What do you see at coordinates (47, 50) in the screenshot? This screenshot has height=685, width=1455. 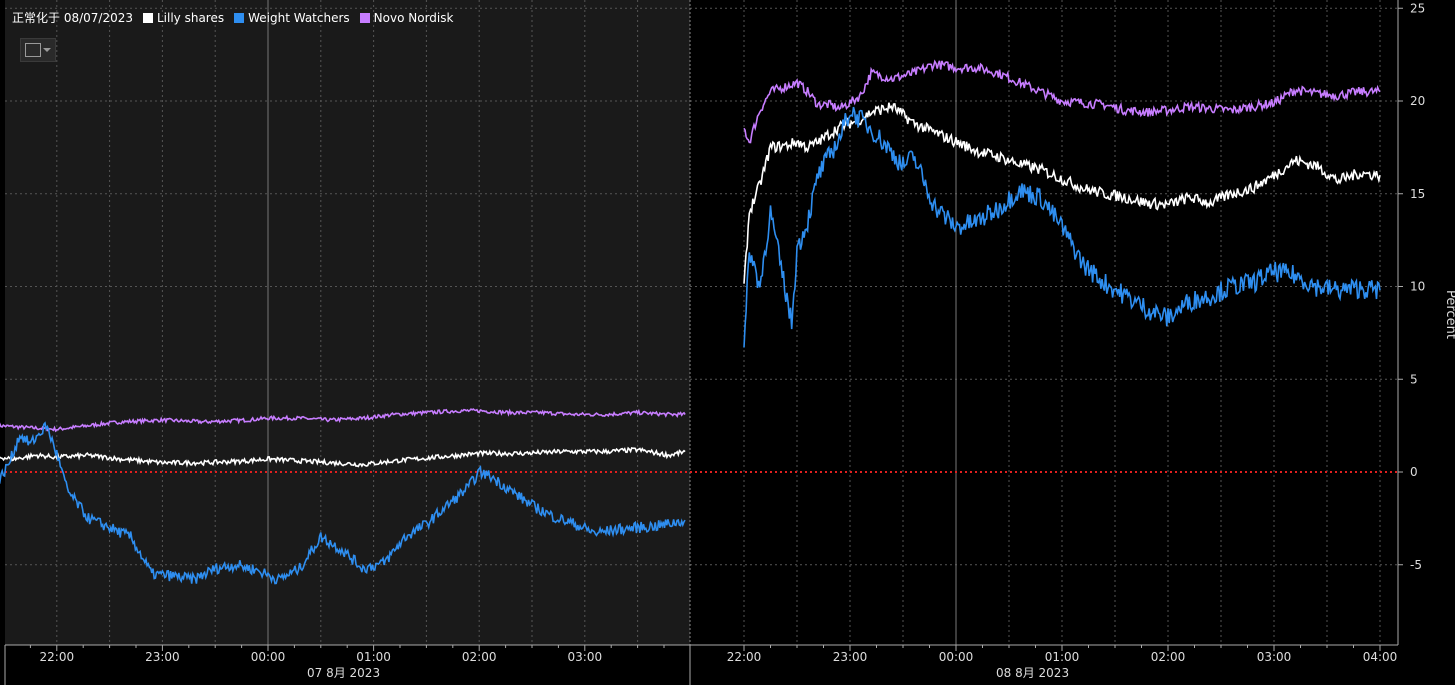 I see `chevron-down-icon` at bounding box center [47, 50].